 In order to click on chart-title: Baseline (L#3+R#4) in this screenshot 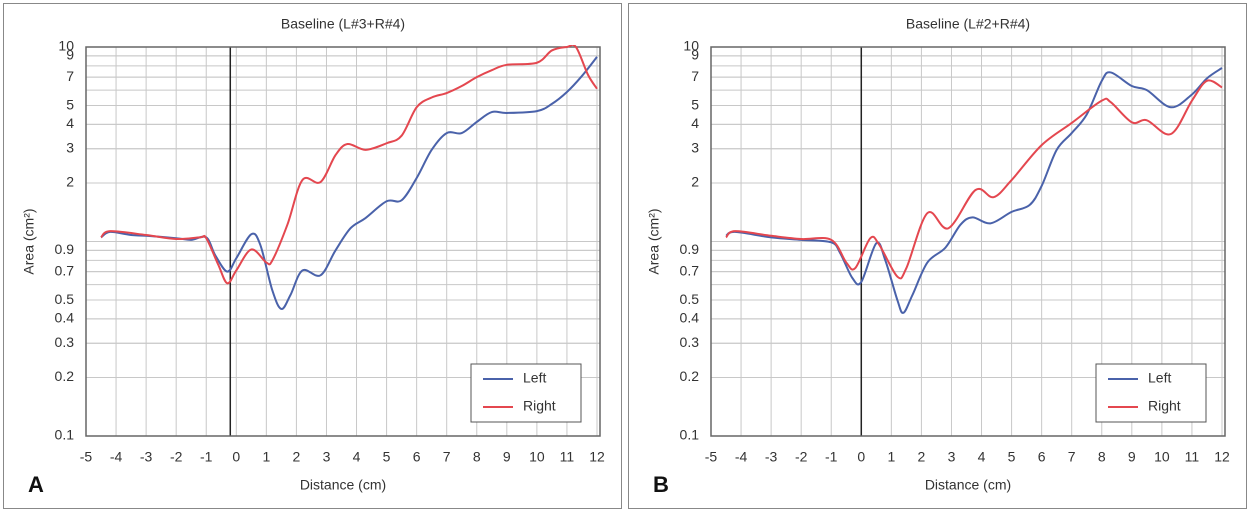, I will do `click(343, 24)`.